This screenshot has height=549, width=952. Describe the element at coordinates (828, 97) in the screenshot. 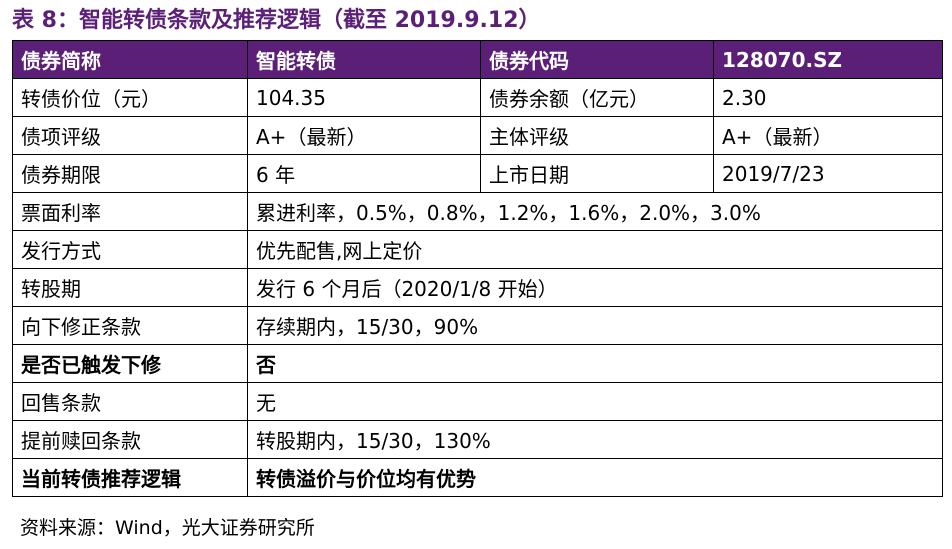

I see `cell-value: 2.30` at that location.